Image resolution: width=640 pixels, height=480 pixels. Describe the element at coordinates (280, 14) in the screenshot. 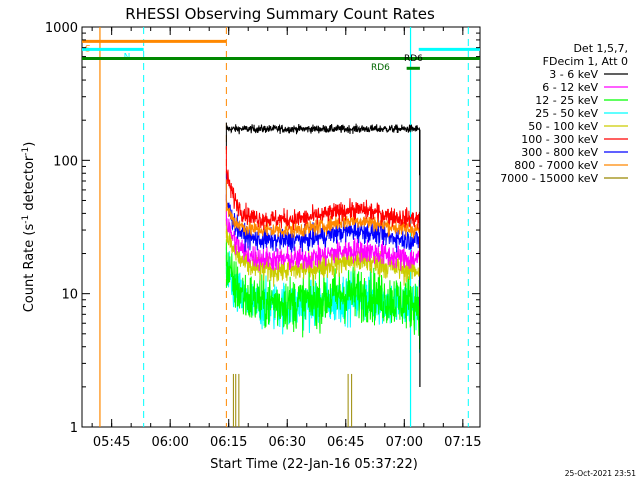

I see `chart-title: RHESSI Observing Summary Count Rates` at that location.